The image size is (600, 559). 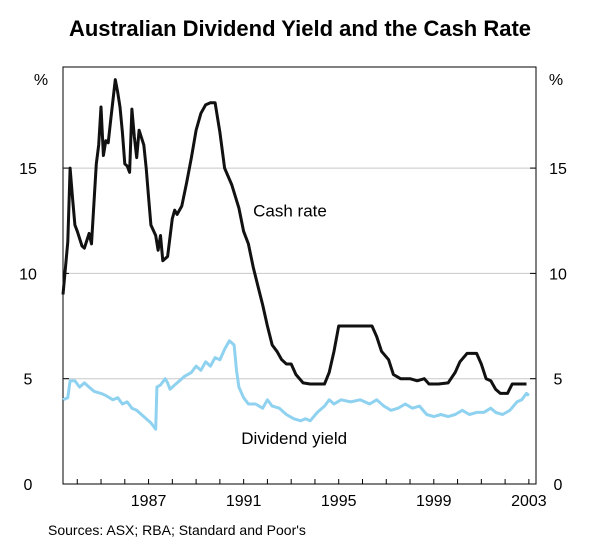 I want to click on series-label-cash-rate: Cash rate, so click(x=290, y=211).